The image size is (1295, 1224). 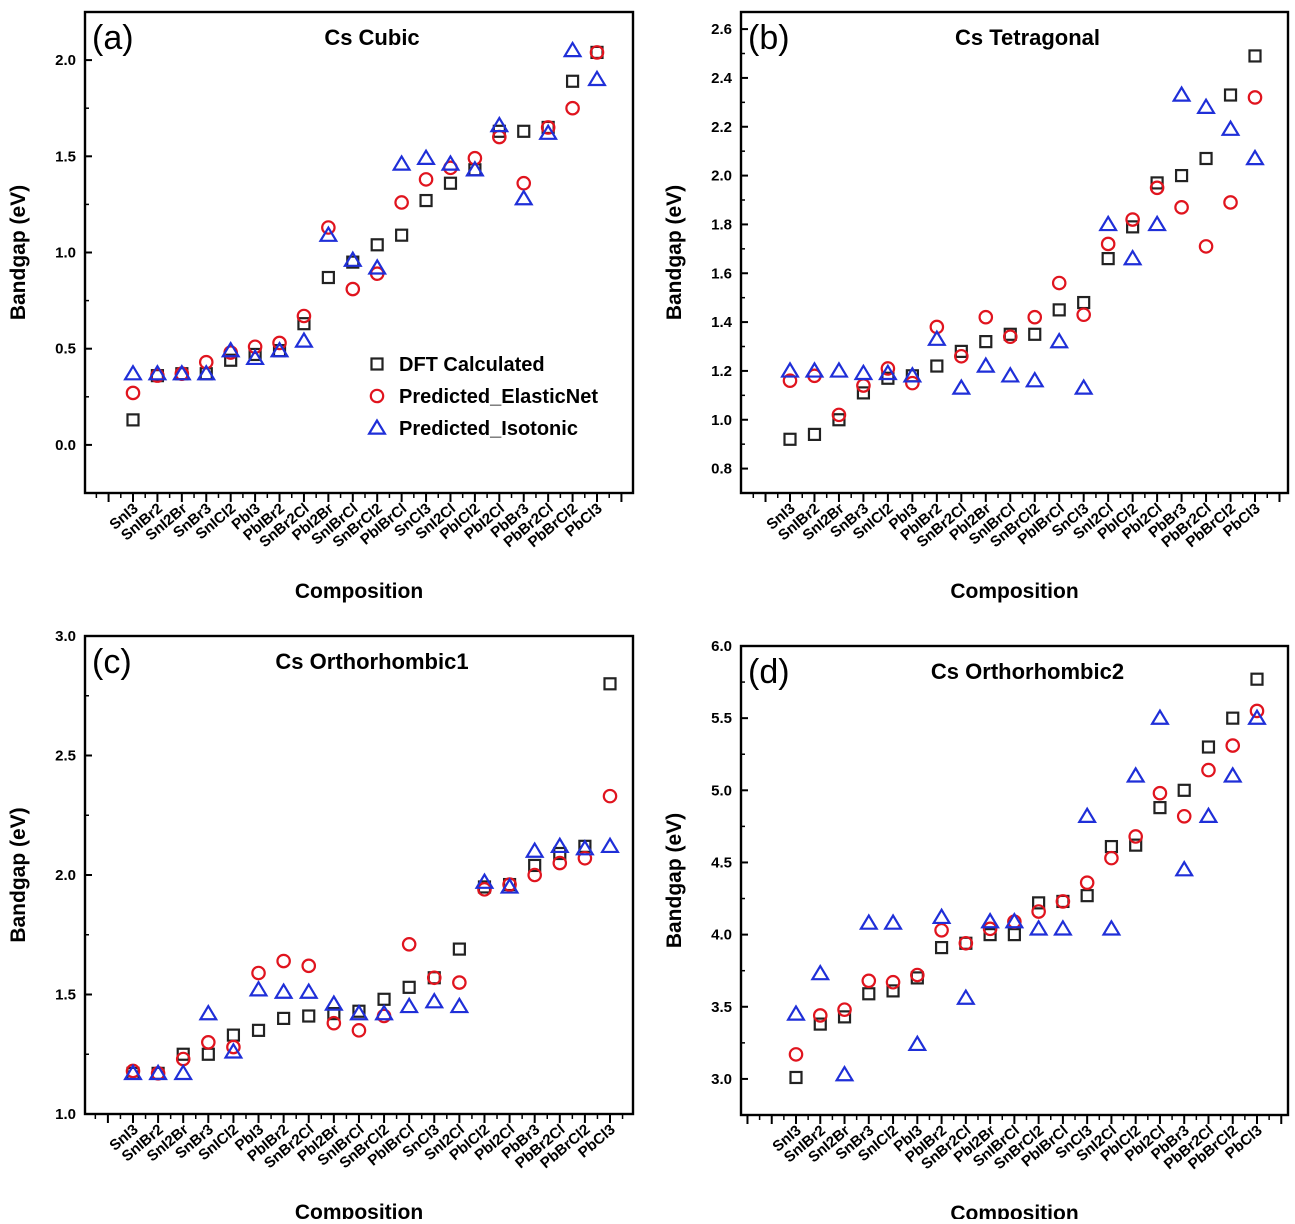 What do you see at coordinates (65, 636) in the screenshot?
I see `y-tick-label: 3.0` at bounding box center [65, 636].